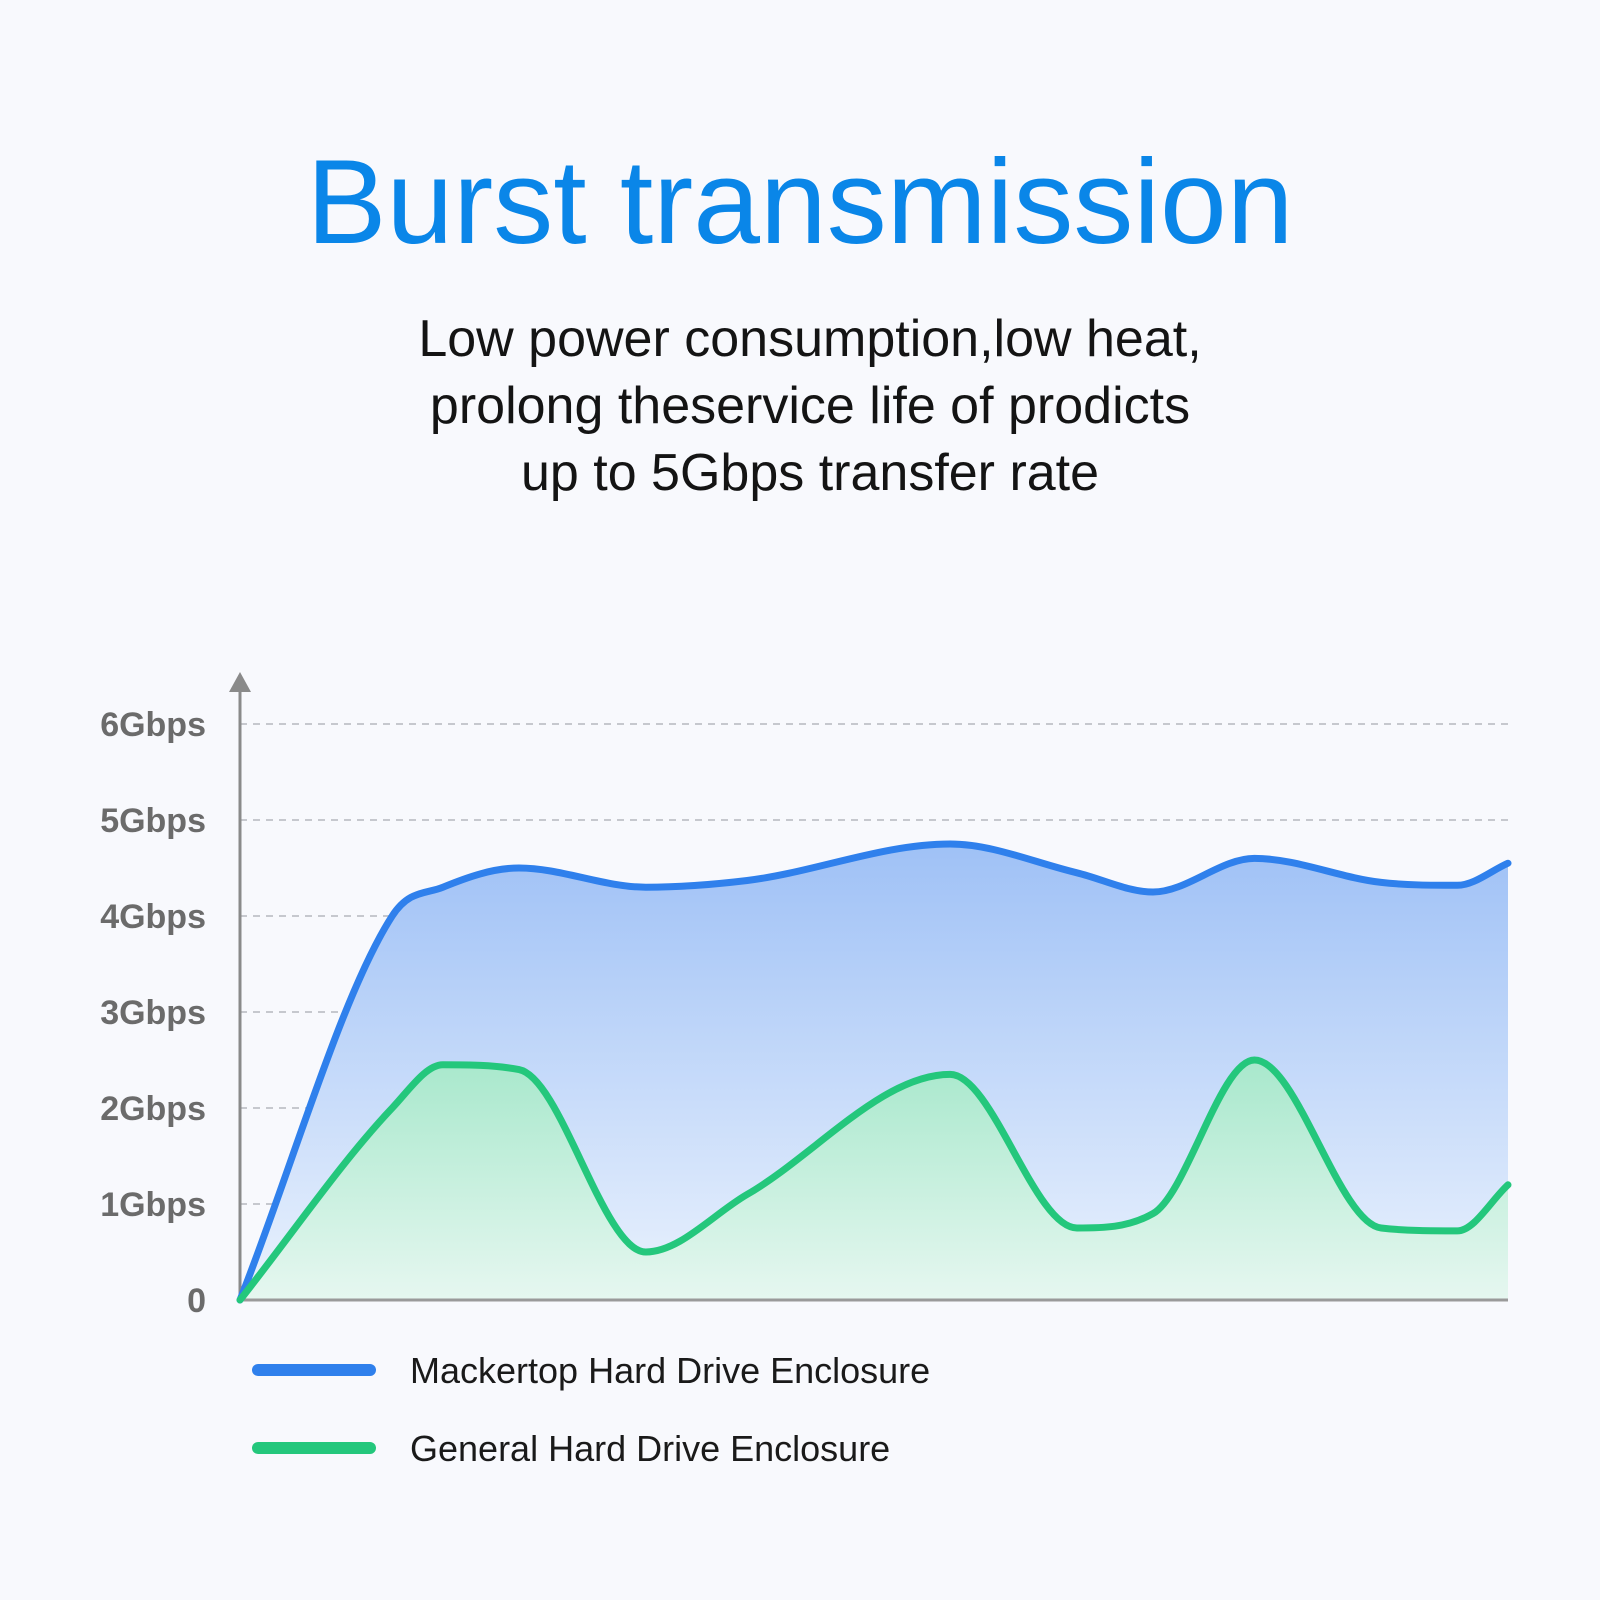 The image size is (1600, 1600). Describe the element at coordinates (196, 1301) in the screenshot. I see `y-tick-label-0: 0` at that location.